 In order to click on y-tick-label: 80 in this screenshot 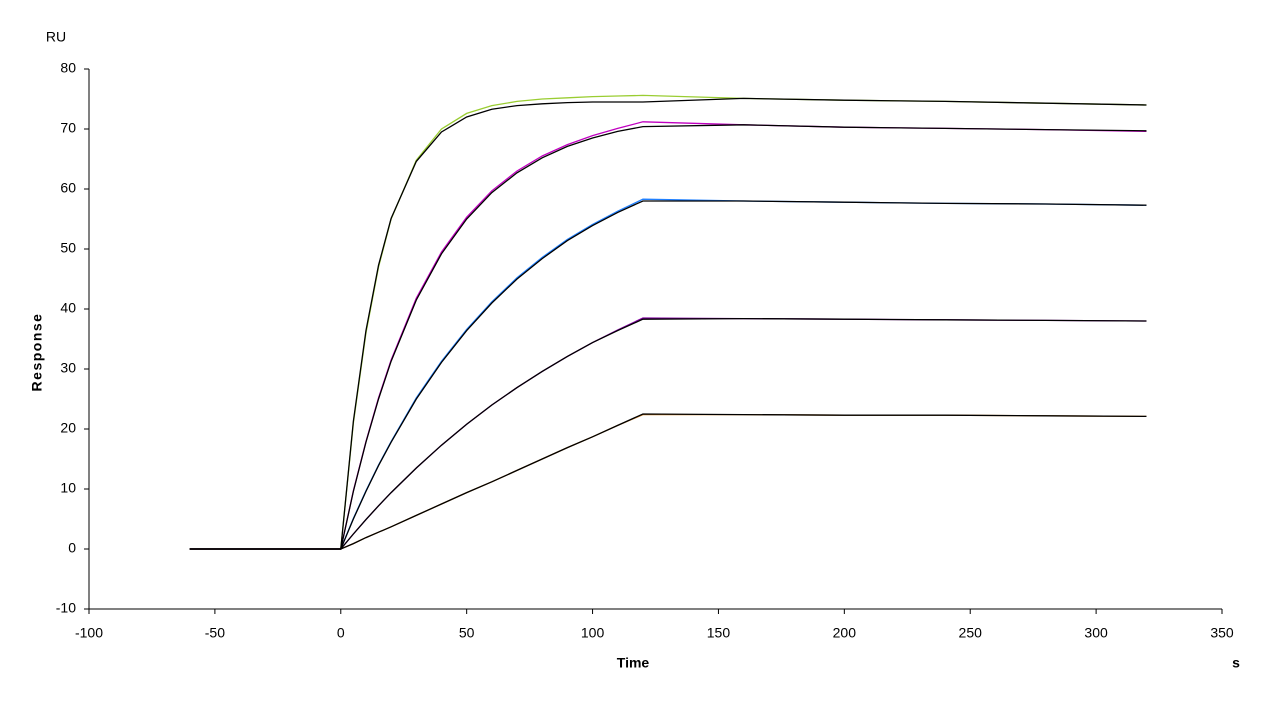, I will do `click(68, 68)`.